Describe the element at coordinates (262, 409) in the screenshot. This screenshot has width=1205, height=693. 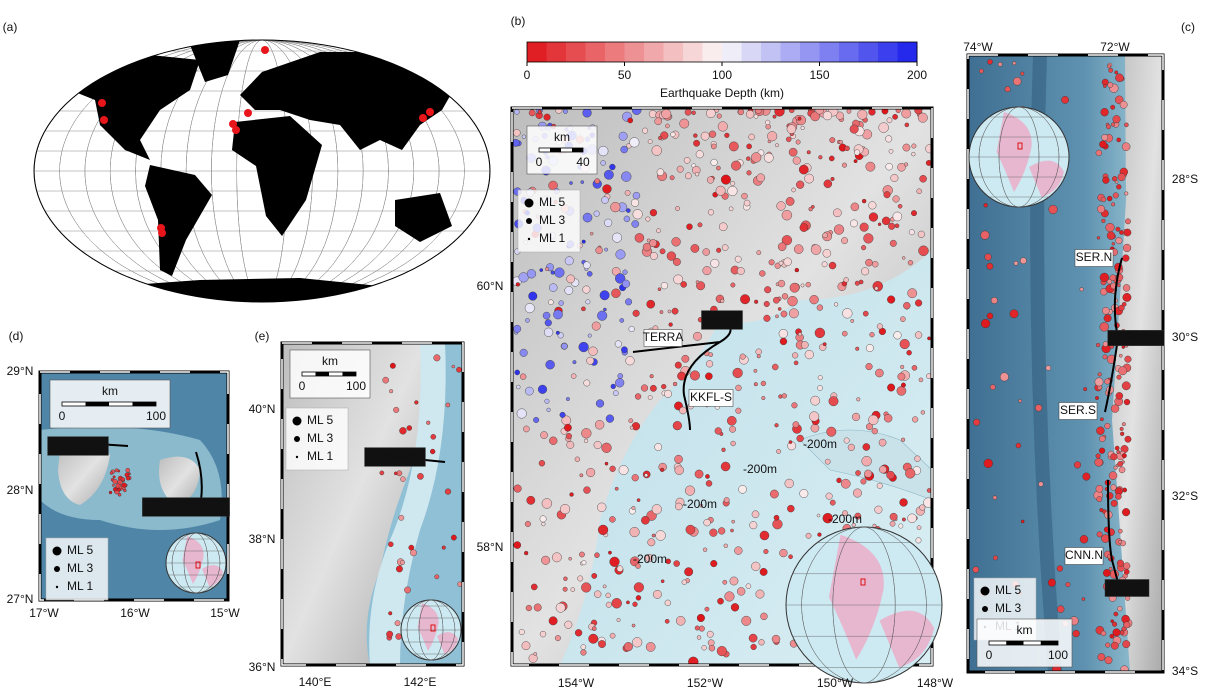
I see `lat-label: 40°N` at that location.